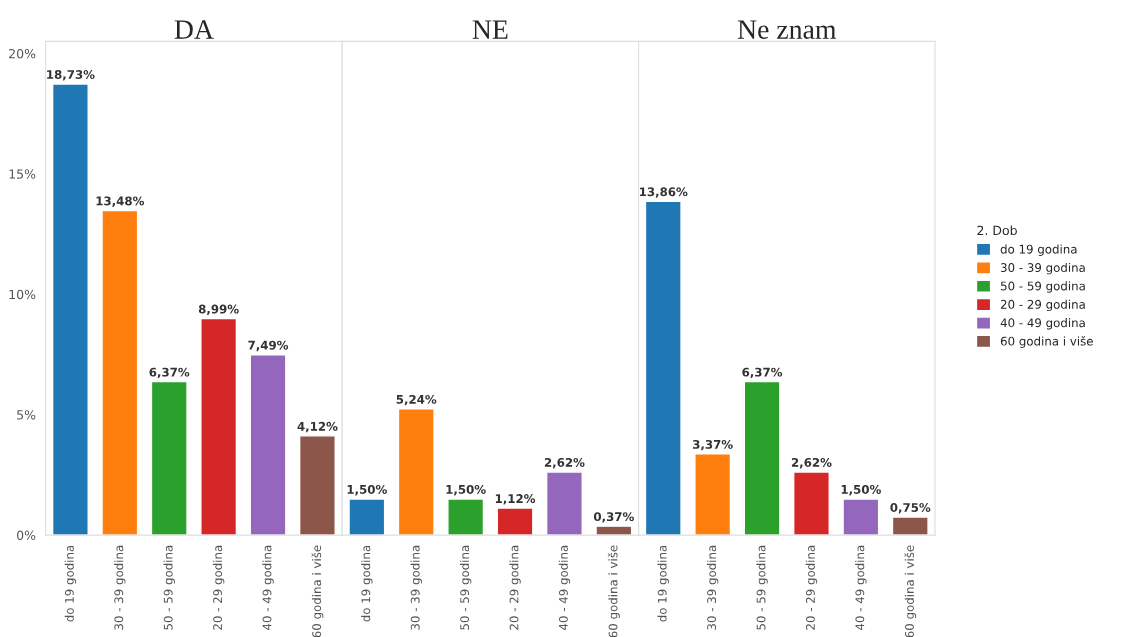  What do you see at coordinates (317, 427) in the screenshot?
I see `data-label: 4,12%` at bounding box center [317, 427].